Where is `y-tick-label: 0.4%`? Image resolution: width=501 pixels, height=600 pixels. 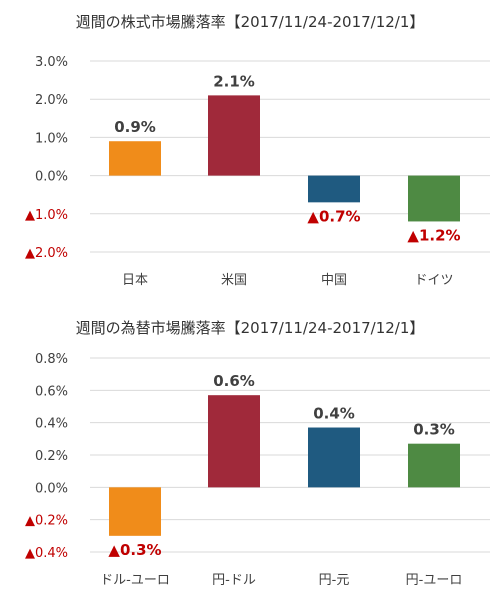 y-tick-label: 0.4% is located at coordinates (51, 424).